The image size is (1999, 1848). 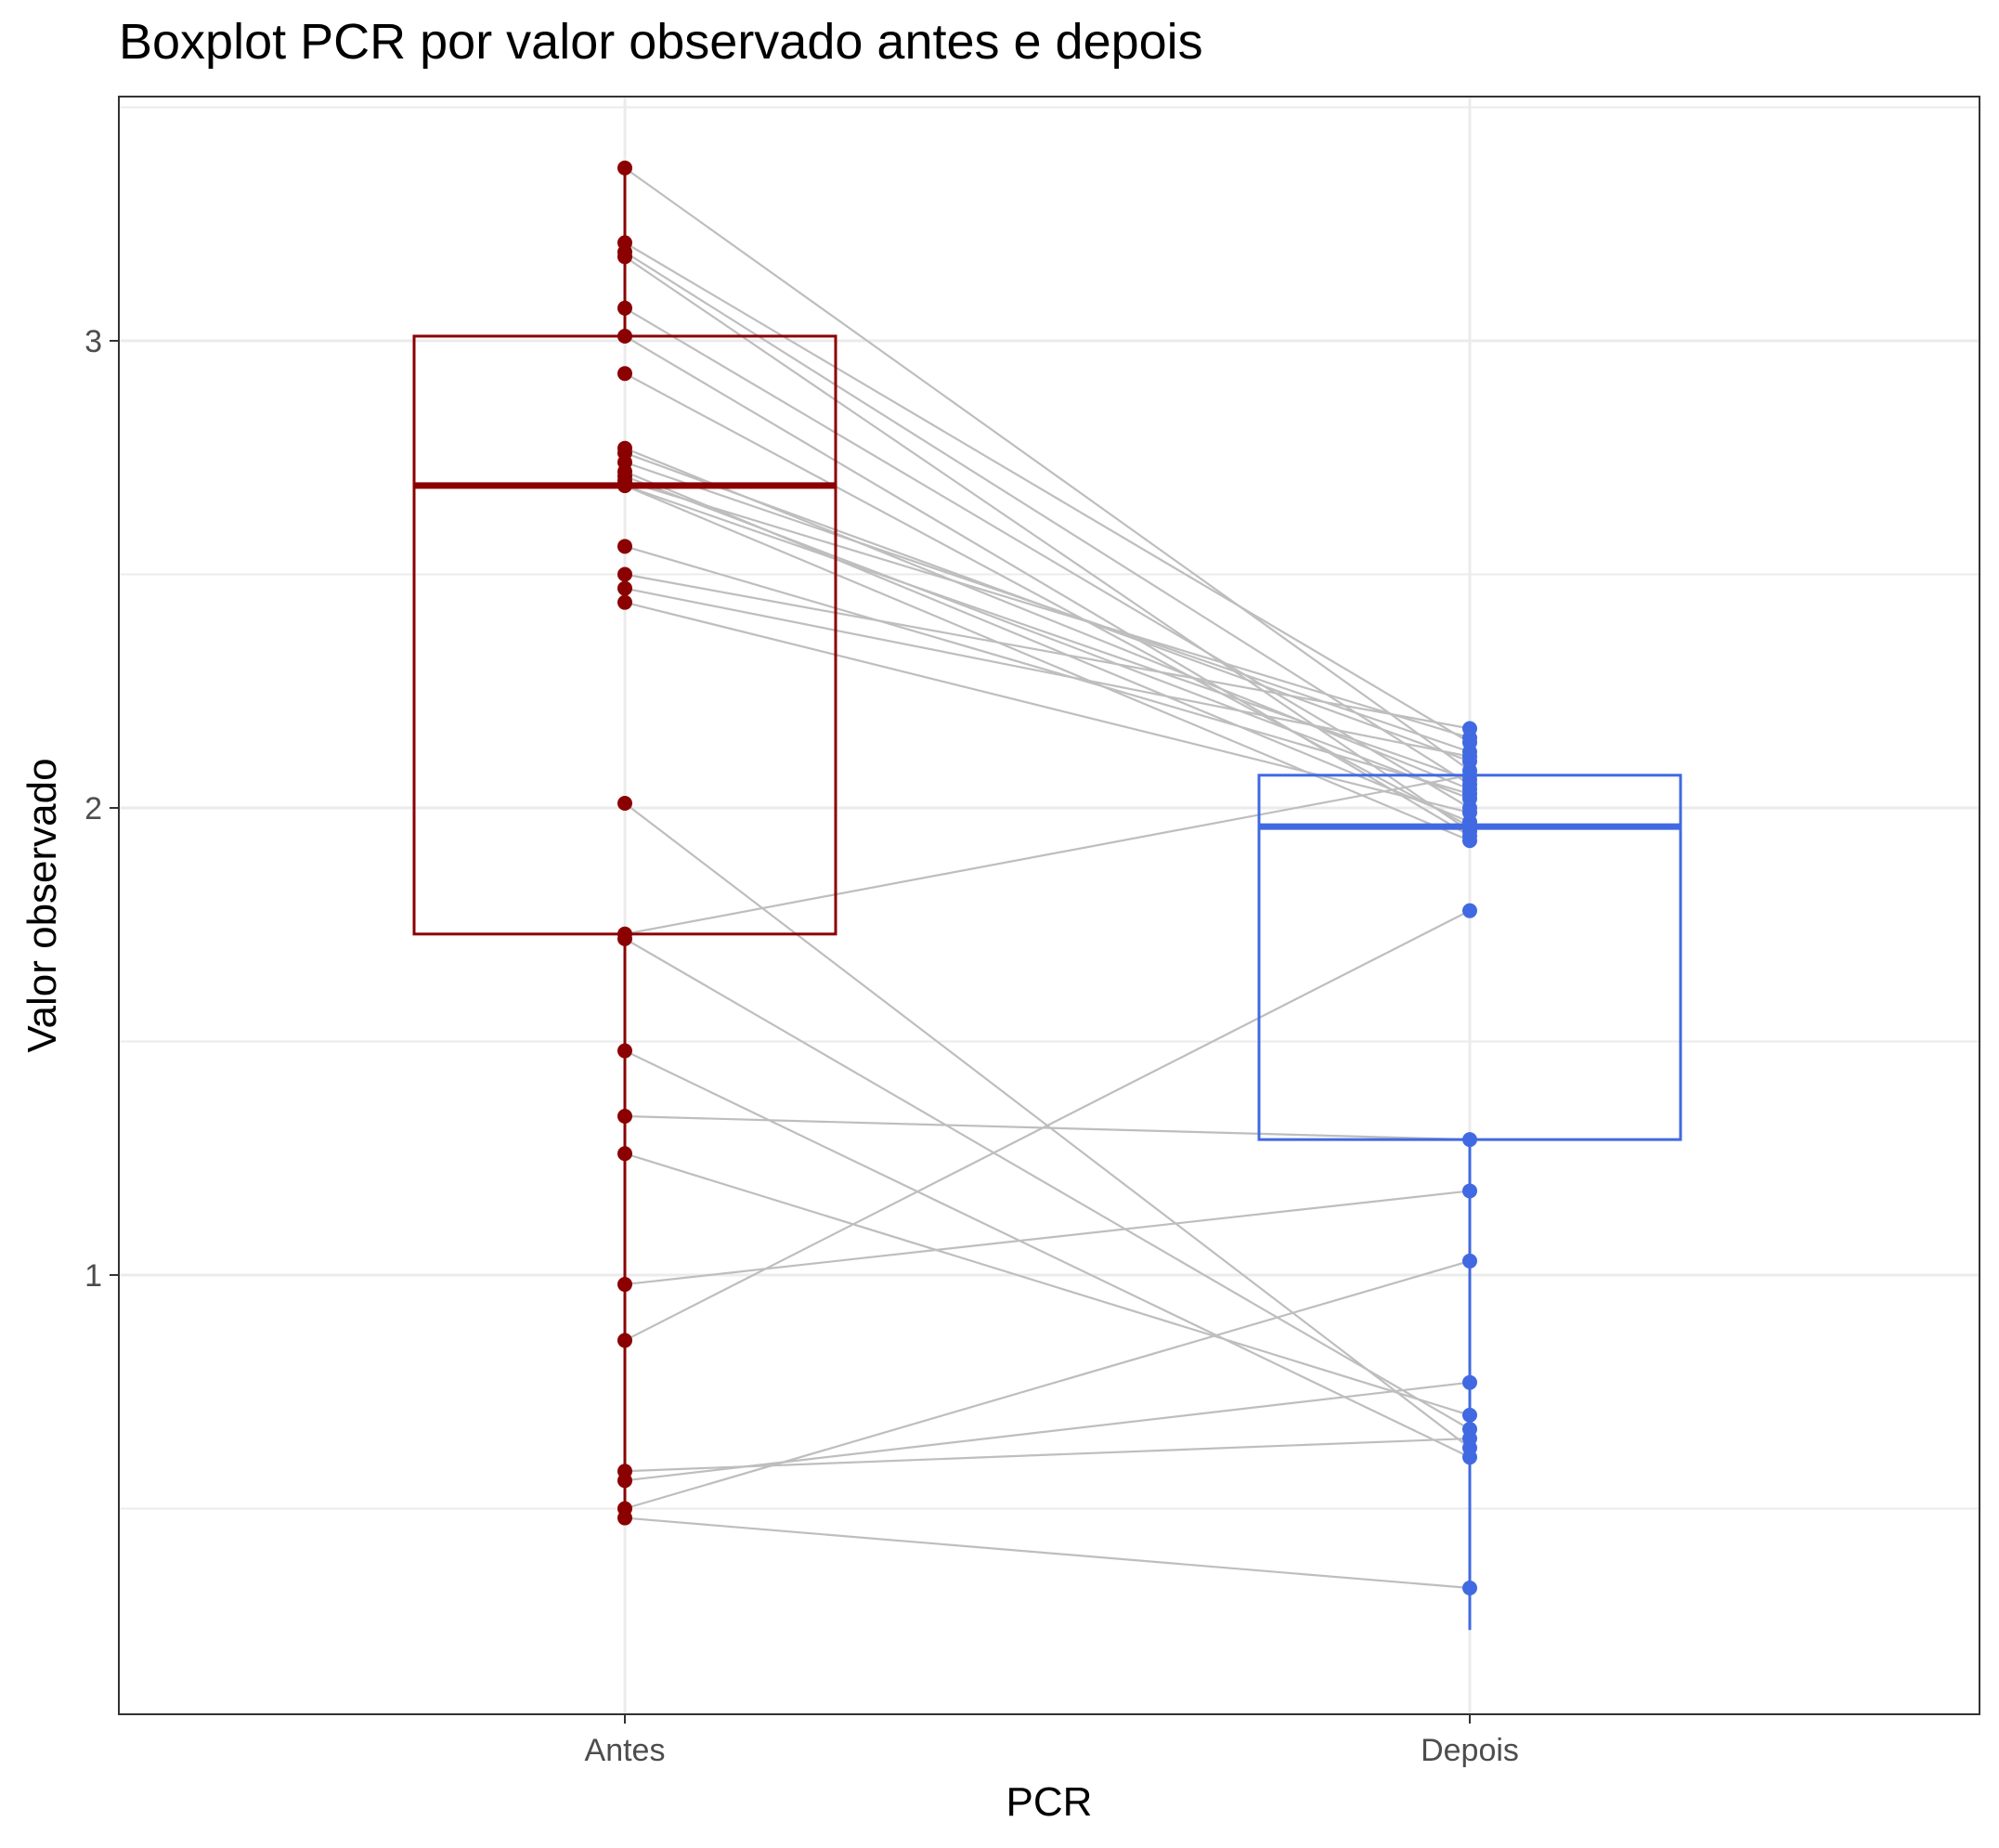 I want to click on x-tick-label: Antes, so click(x=625, y=1751).